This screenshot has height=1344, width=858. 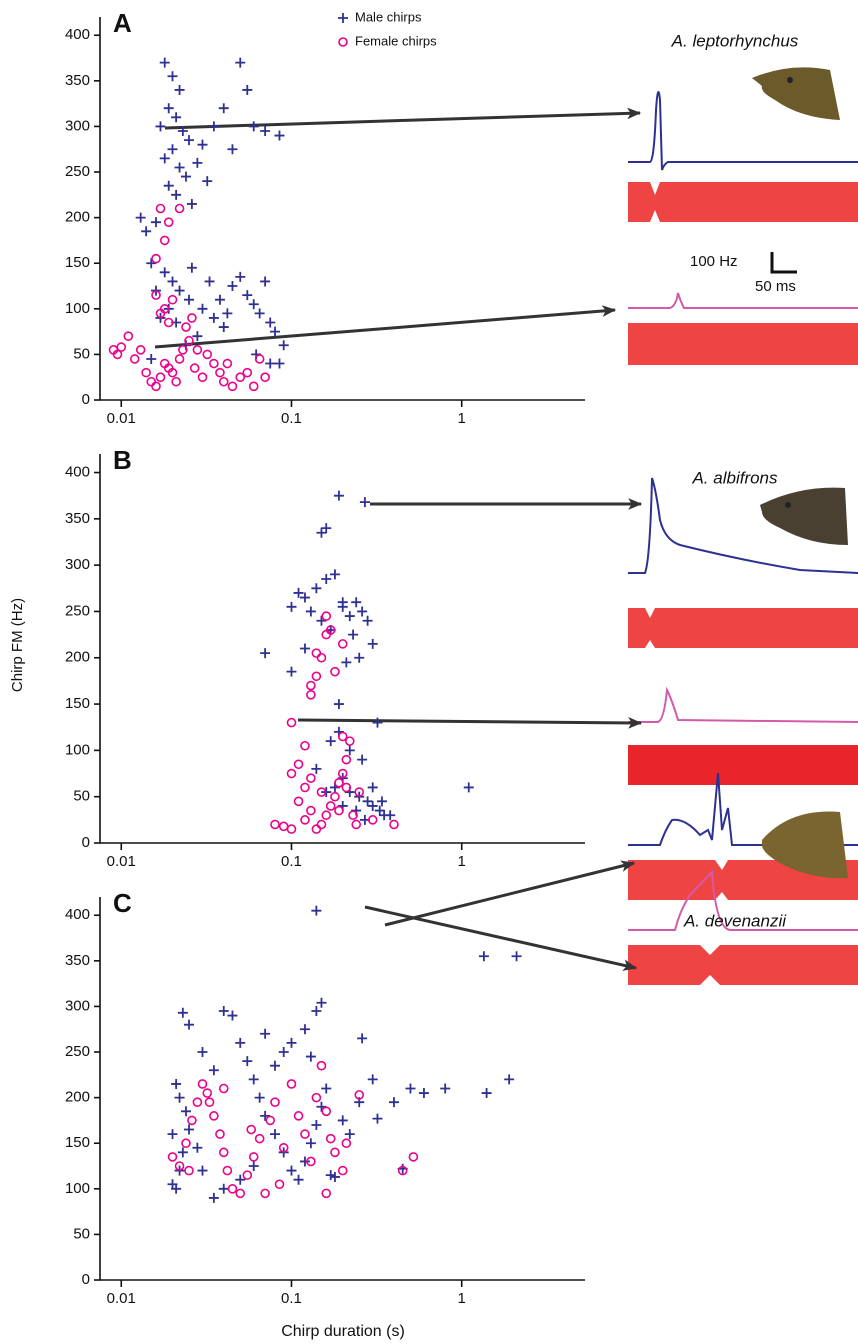 What do you see at coordinates (122, 903) in the screenshot?
I see `panel-label: C` at bounding box center [122, 903].